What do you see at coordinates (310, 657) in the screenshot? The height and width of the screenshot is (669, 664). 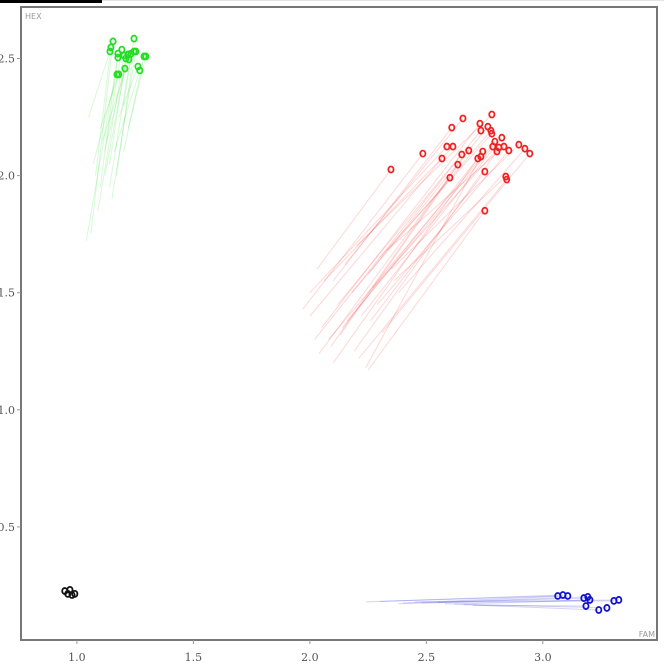 I see `x-tick-label: 2.0` at bounding box center [310, 657].